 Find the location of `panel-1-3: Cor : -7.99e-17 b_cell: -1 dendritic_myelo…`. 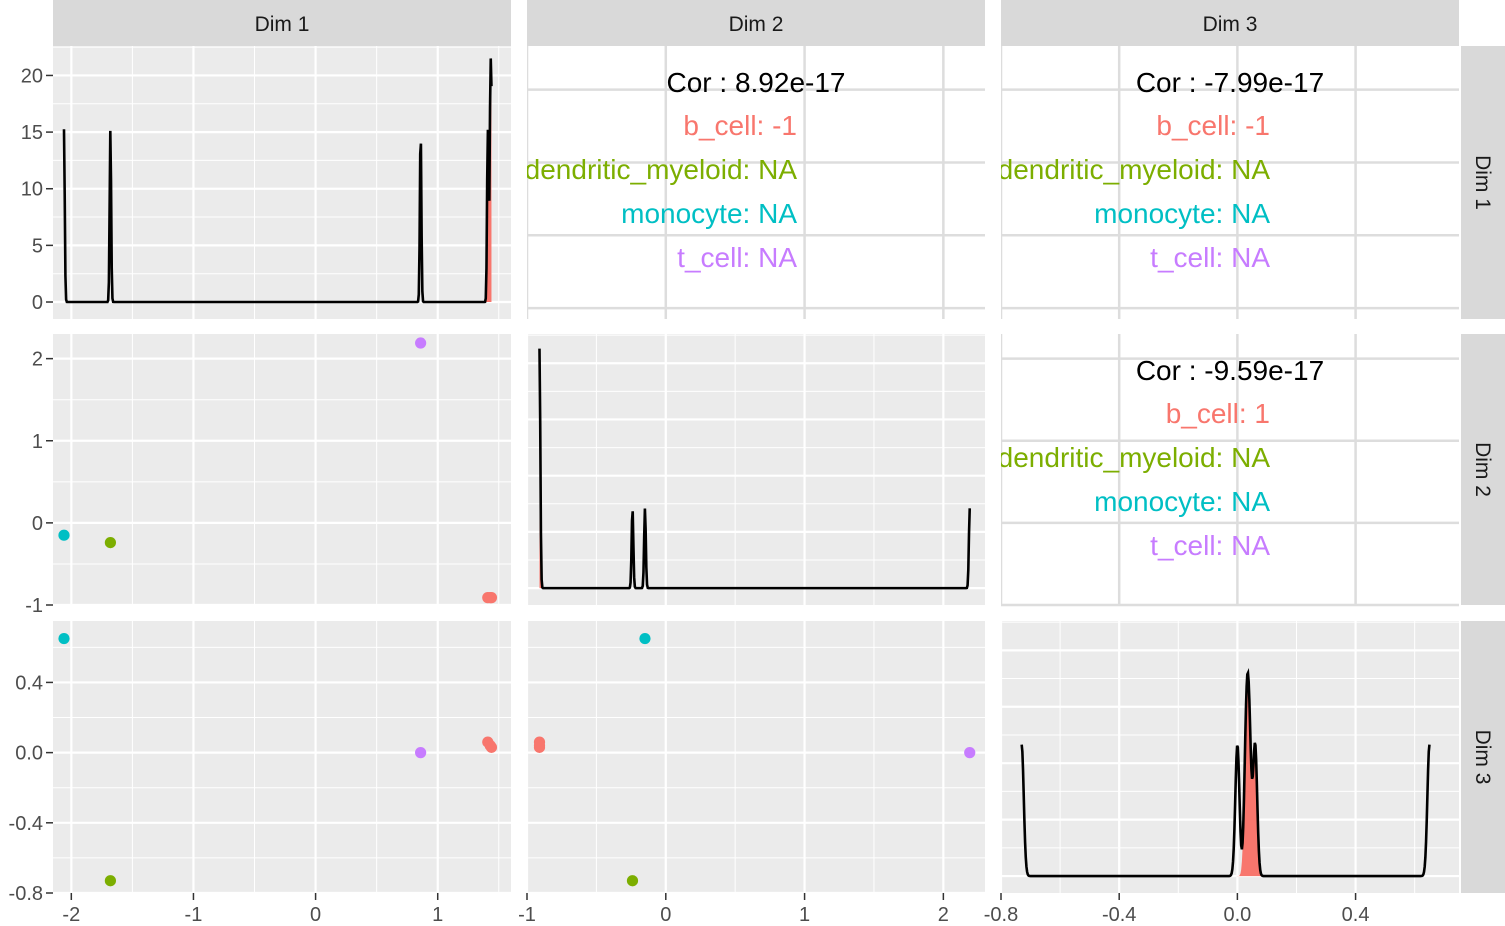

panel-1-3: Cor : -7.99e-17 b_cell: -1 dendritic_myelo… is located at coordinates (1228, 182).